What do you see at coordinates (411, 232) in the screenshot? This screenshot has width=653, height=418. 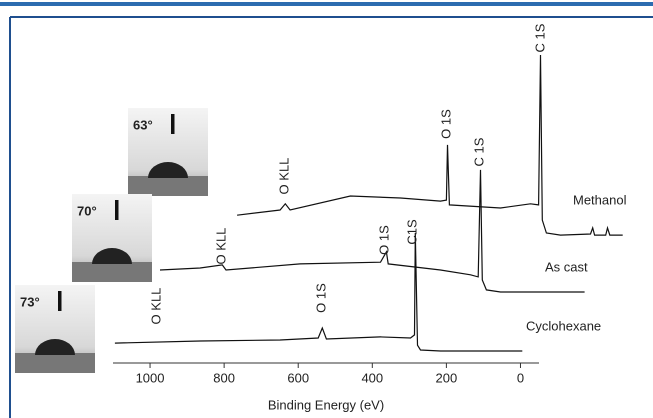 I see `peak-label: C1S` at bounding box center [411, 232].